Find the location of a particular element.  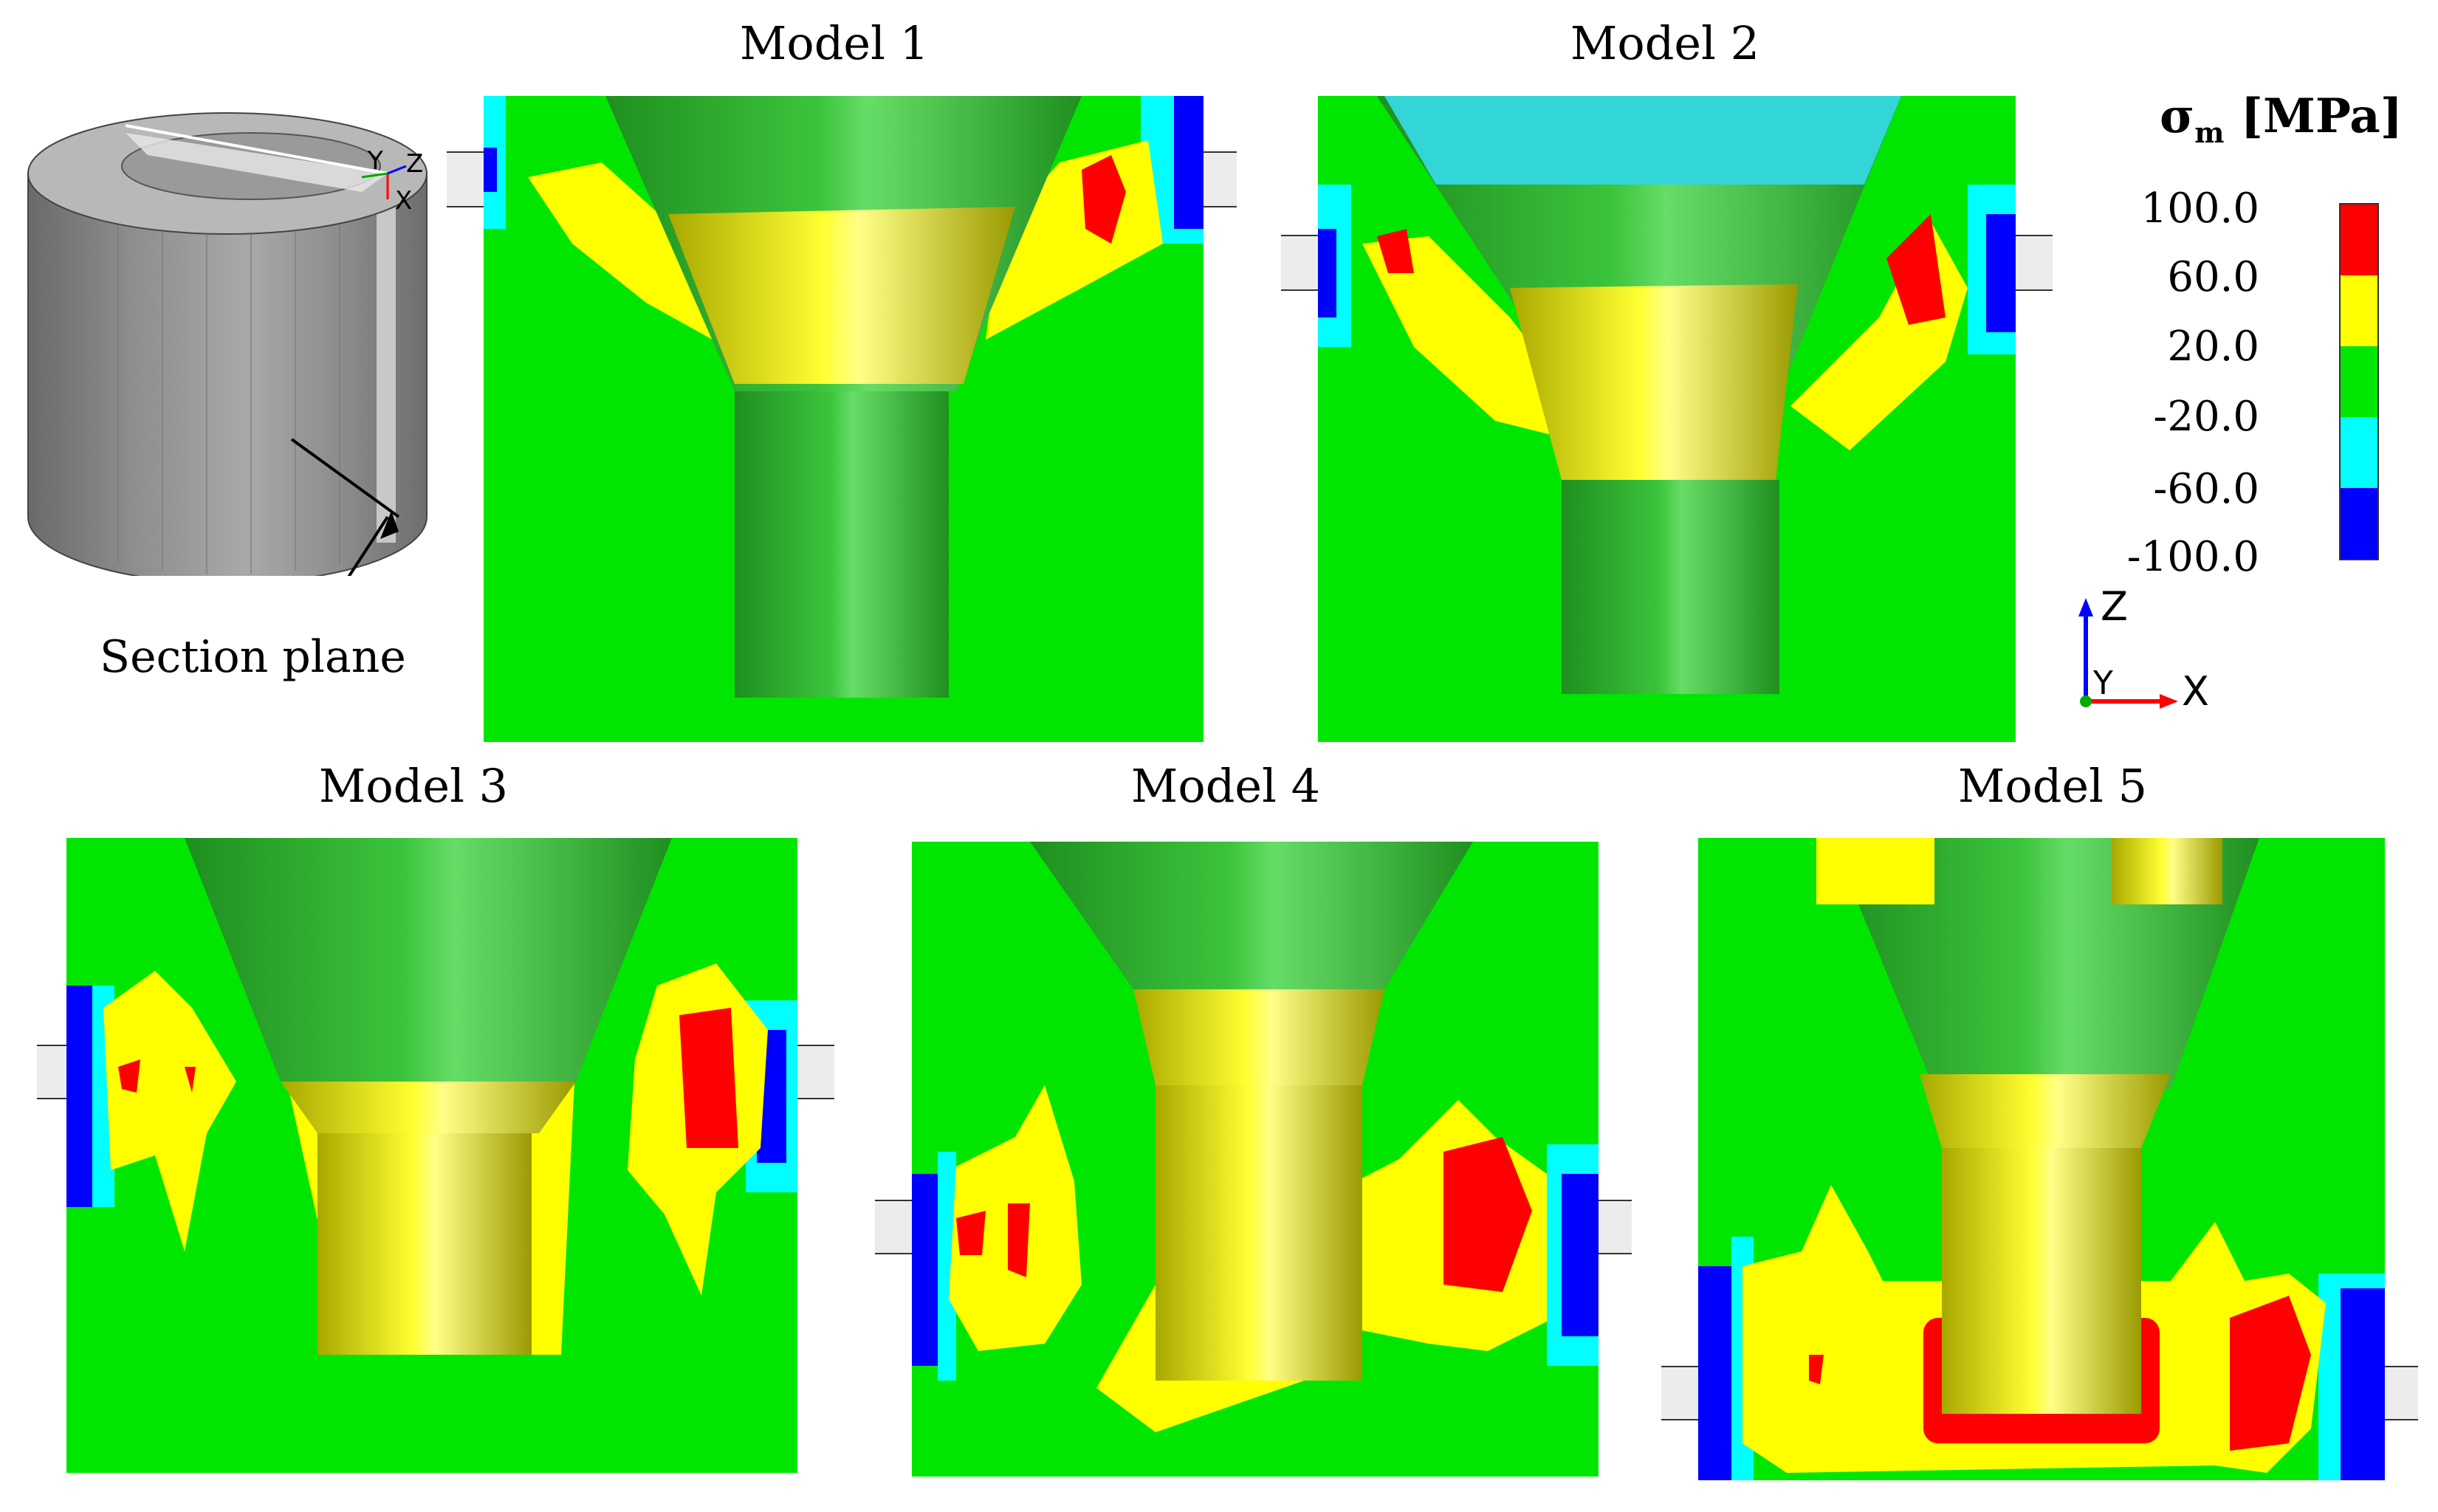

legend-tick-5: -100.0 is located at coordinates (2192, 557).